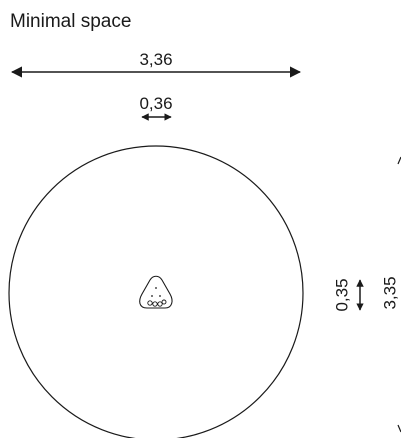  I want to click on overall-width-dimension: 3,36, so click(156, 64).